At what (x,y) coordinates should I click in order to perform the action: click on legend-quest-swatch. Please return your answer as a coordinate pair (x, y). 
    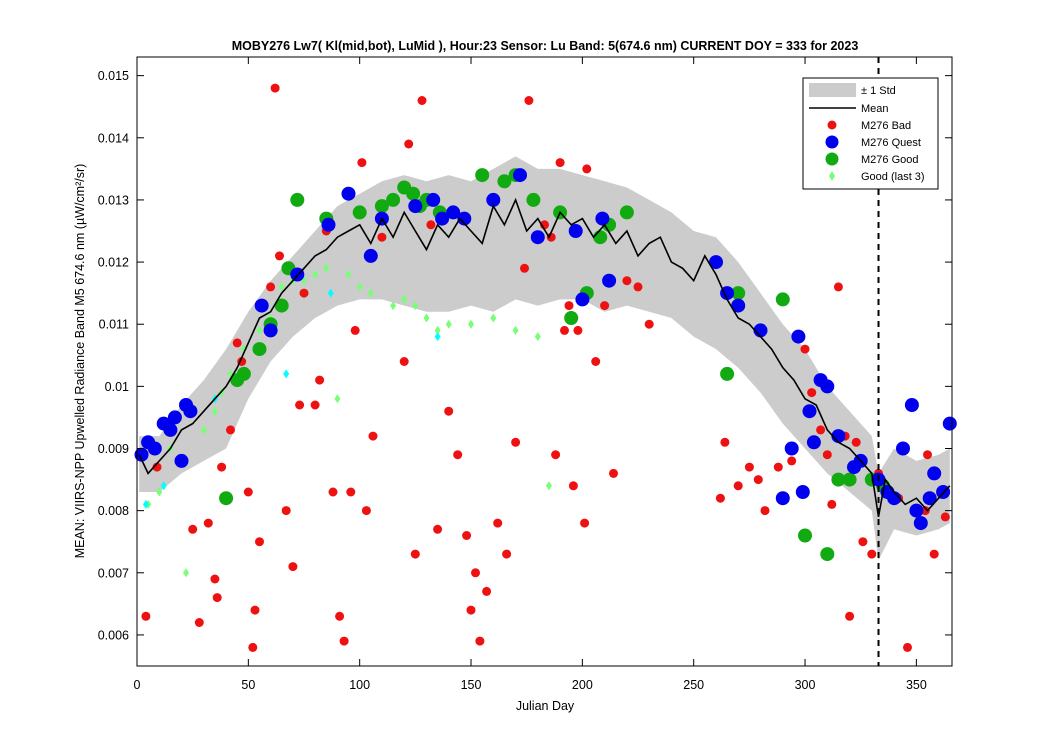
    Looking at the image, I should click on (832, 142).